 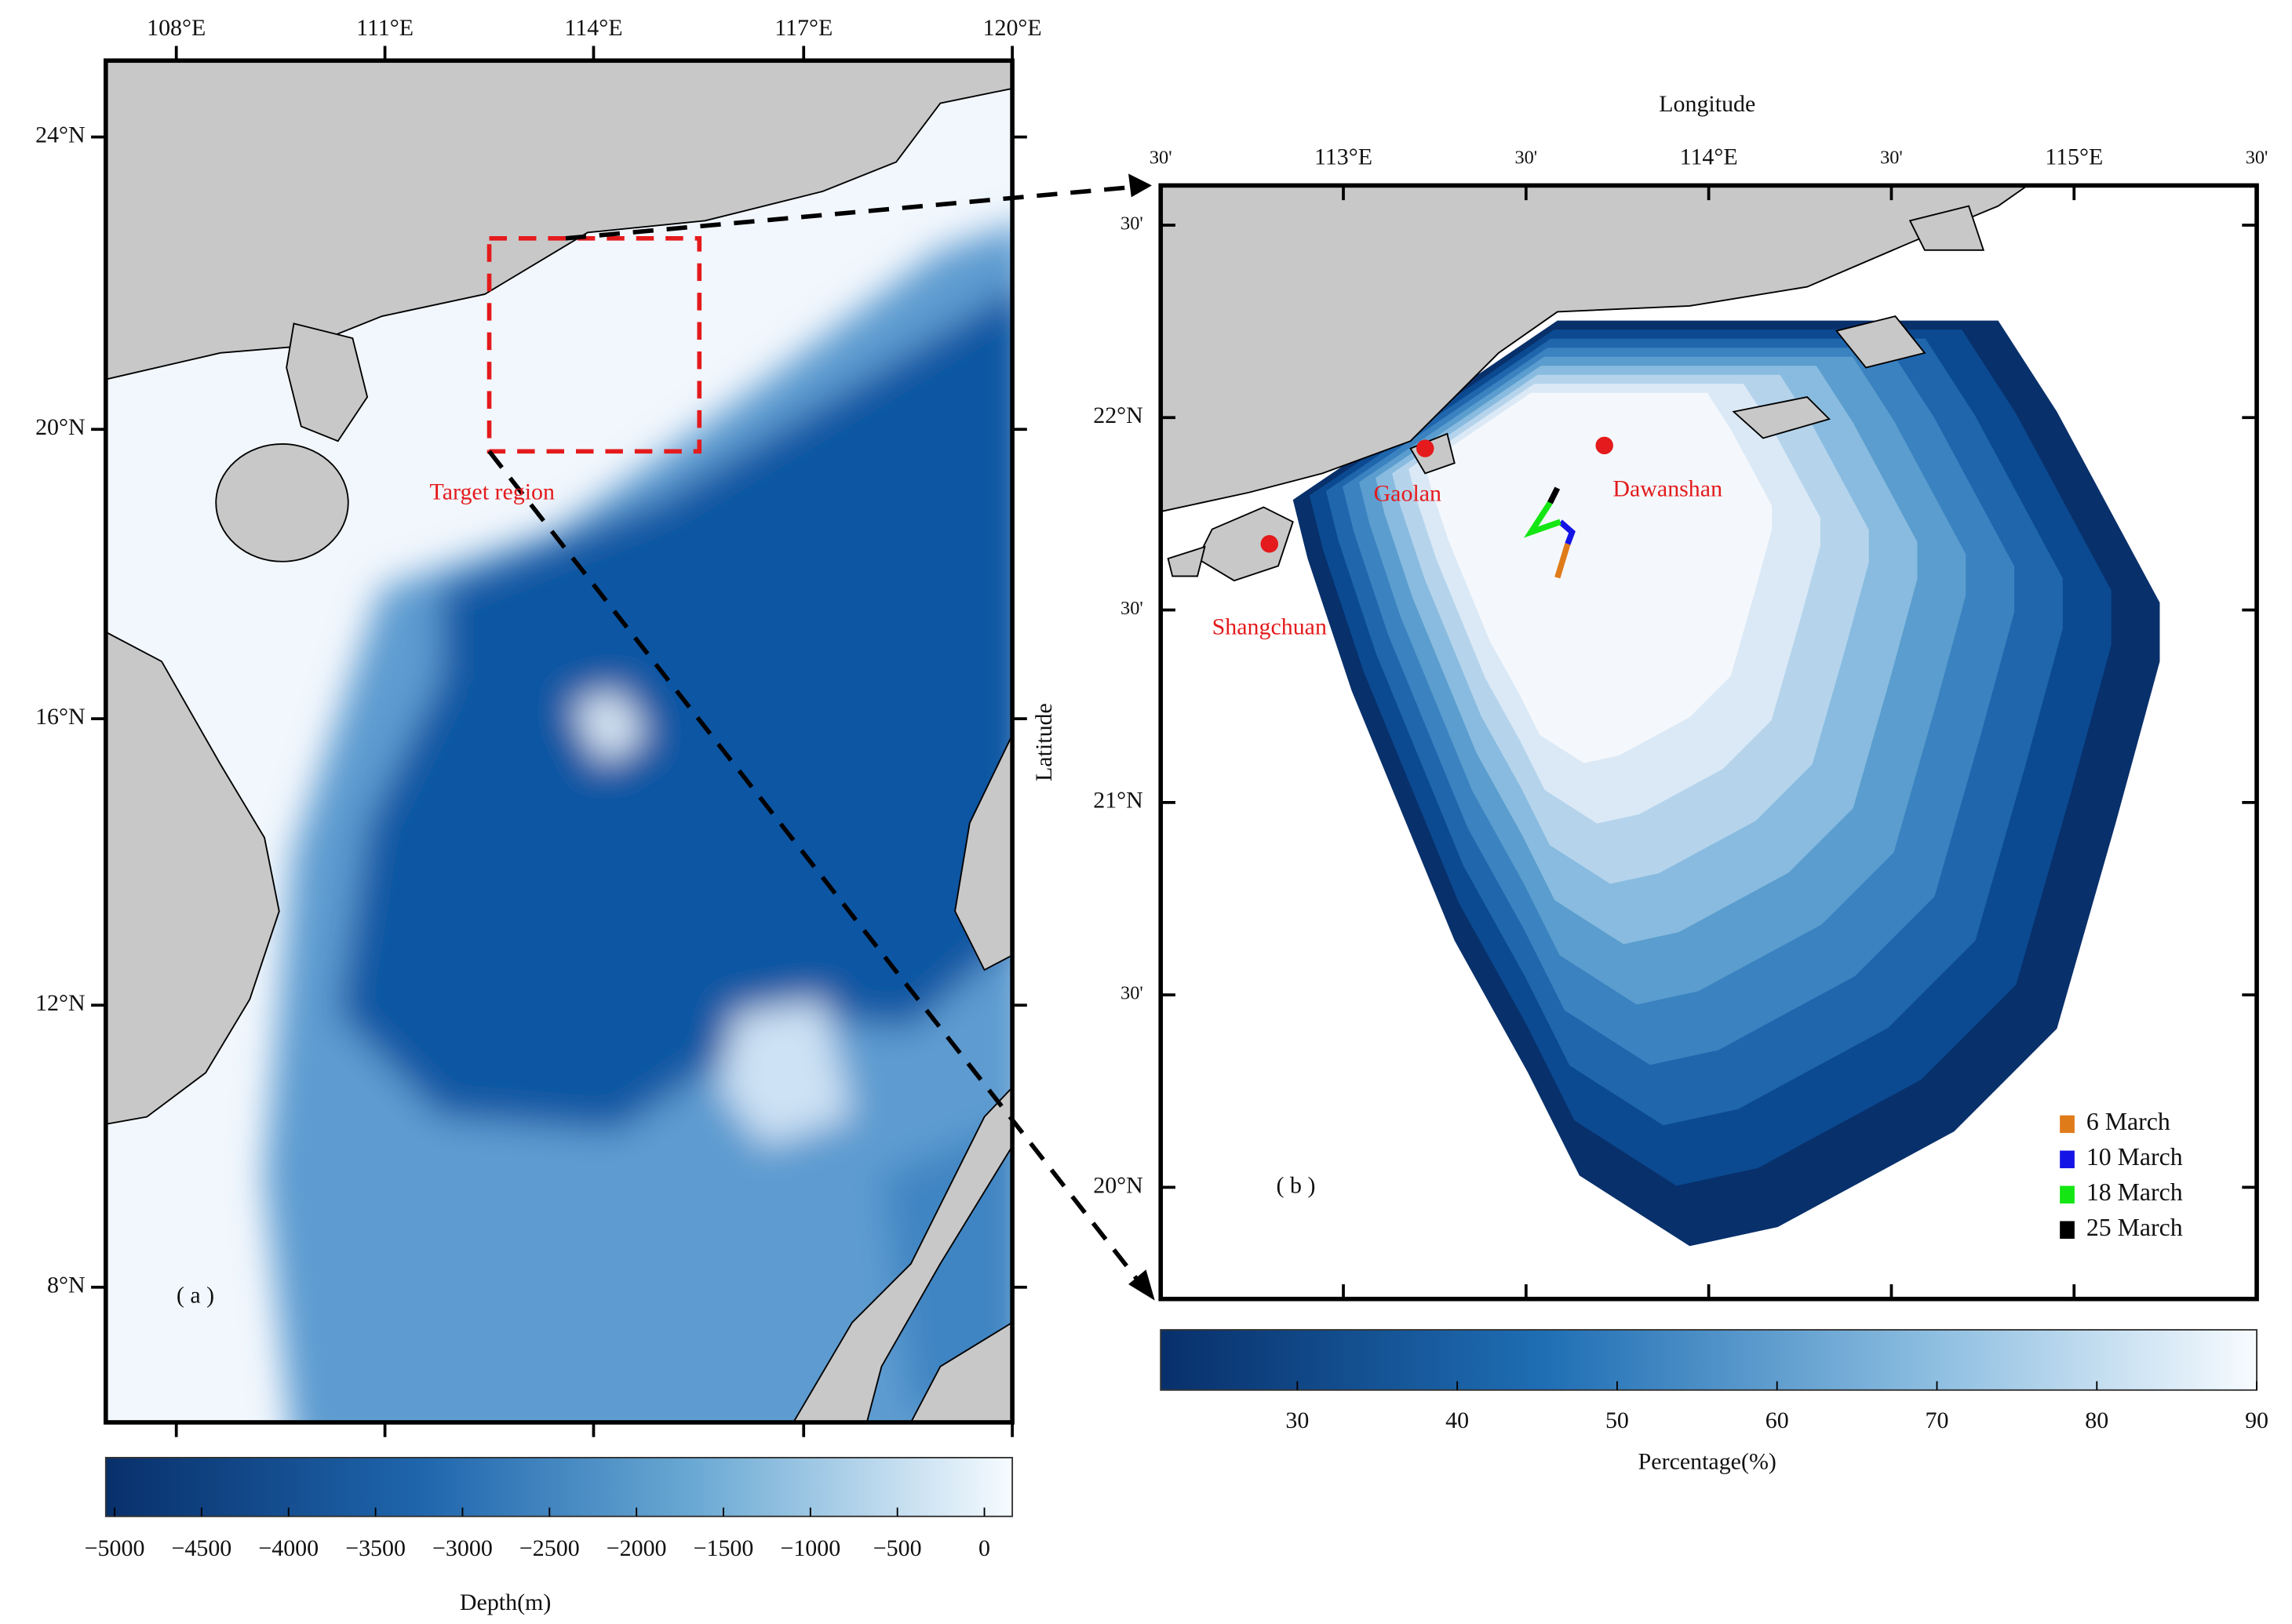 What do you see at coordinates (66, 1286) in the screenshot?
I see `lat-tick-label: 8°N` at bounding box center [66, 1286].